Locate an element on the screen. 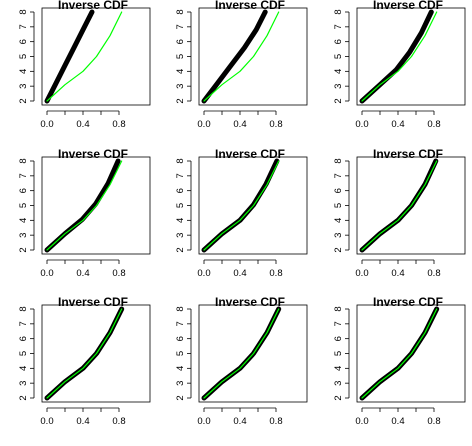  panel-9: 0.0 0.4 0.8 2 3 4 5 6 7 8 Inverse CDF is located at coordinates (399, 361).